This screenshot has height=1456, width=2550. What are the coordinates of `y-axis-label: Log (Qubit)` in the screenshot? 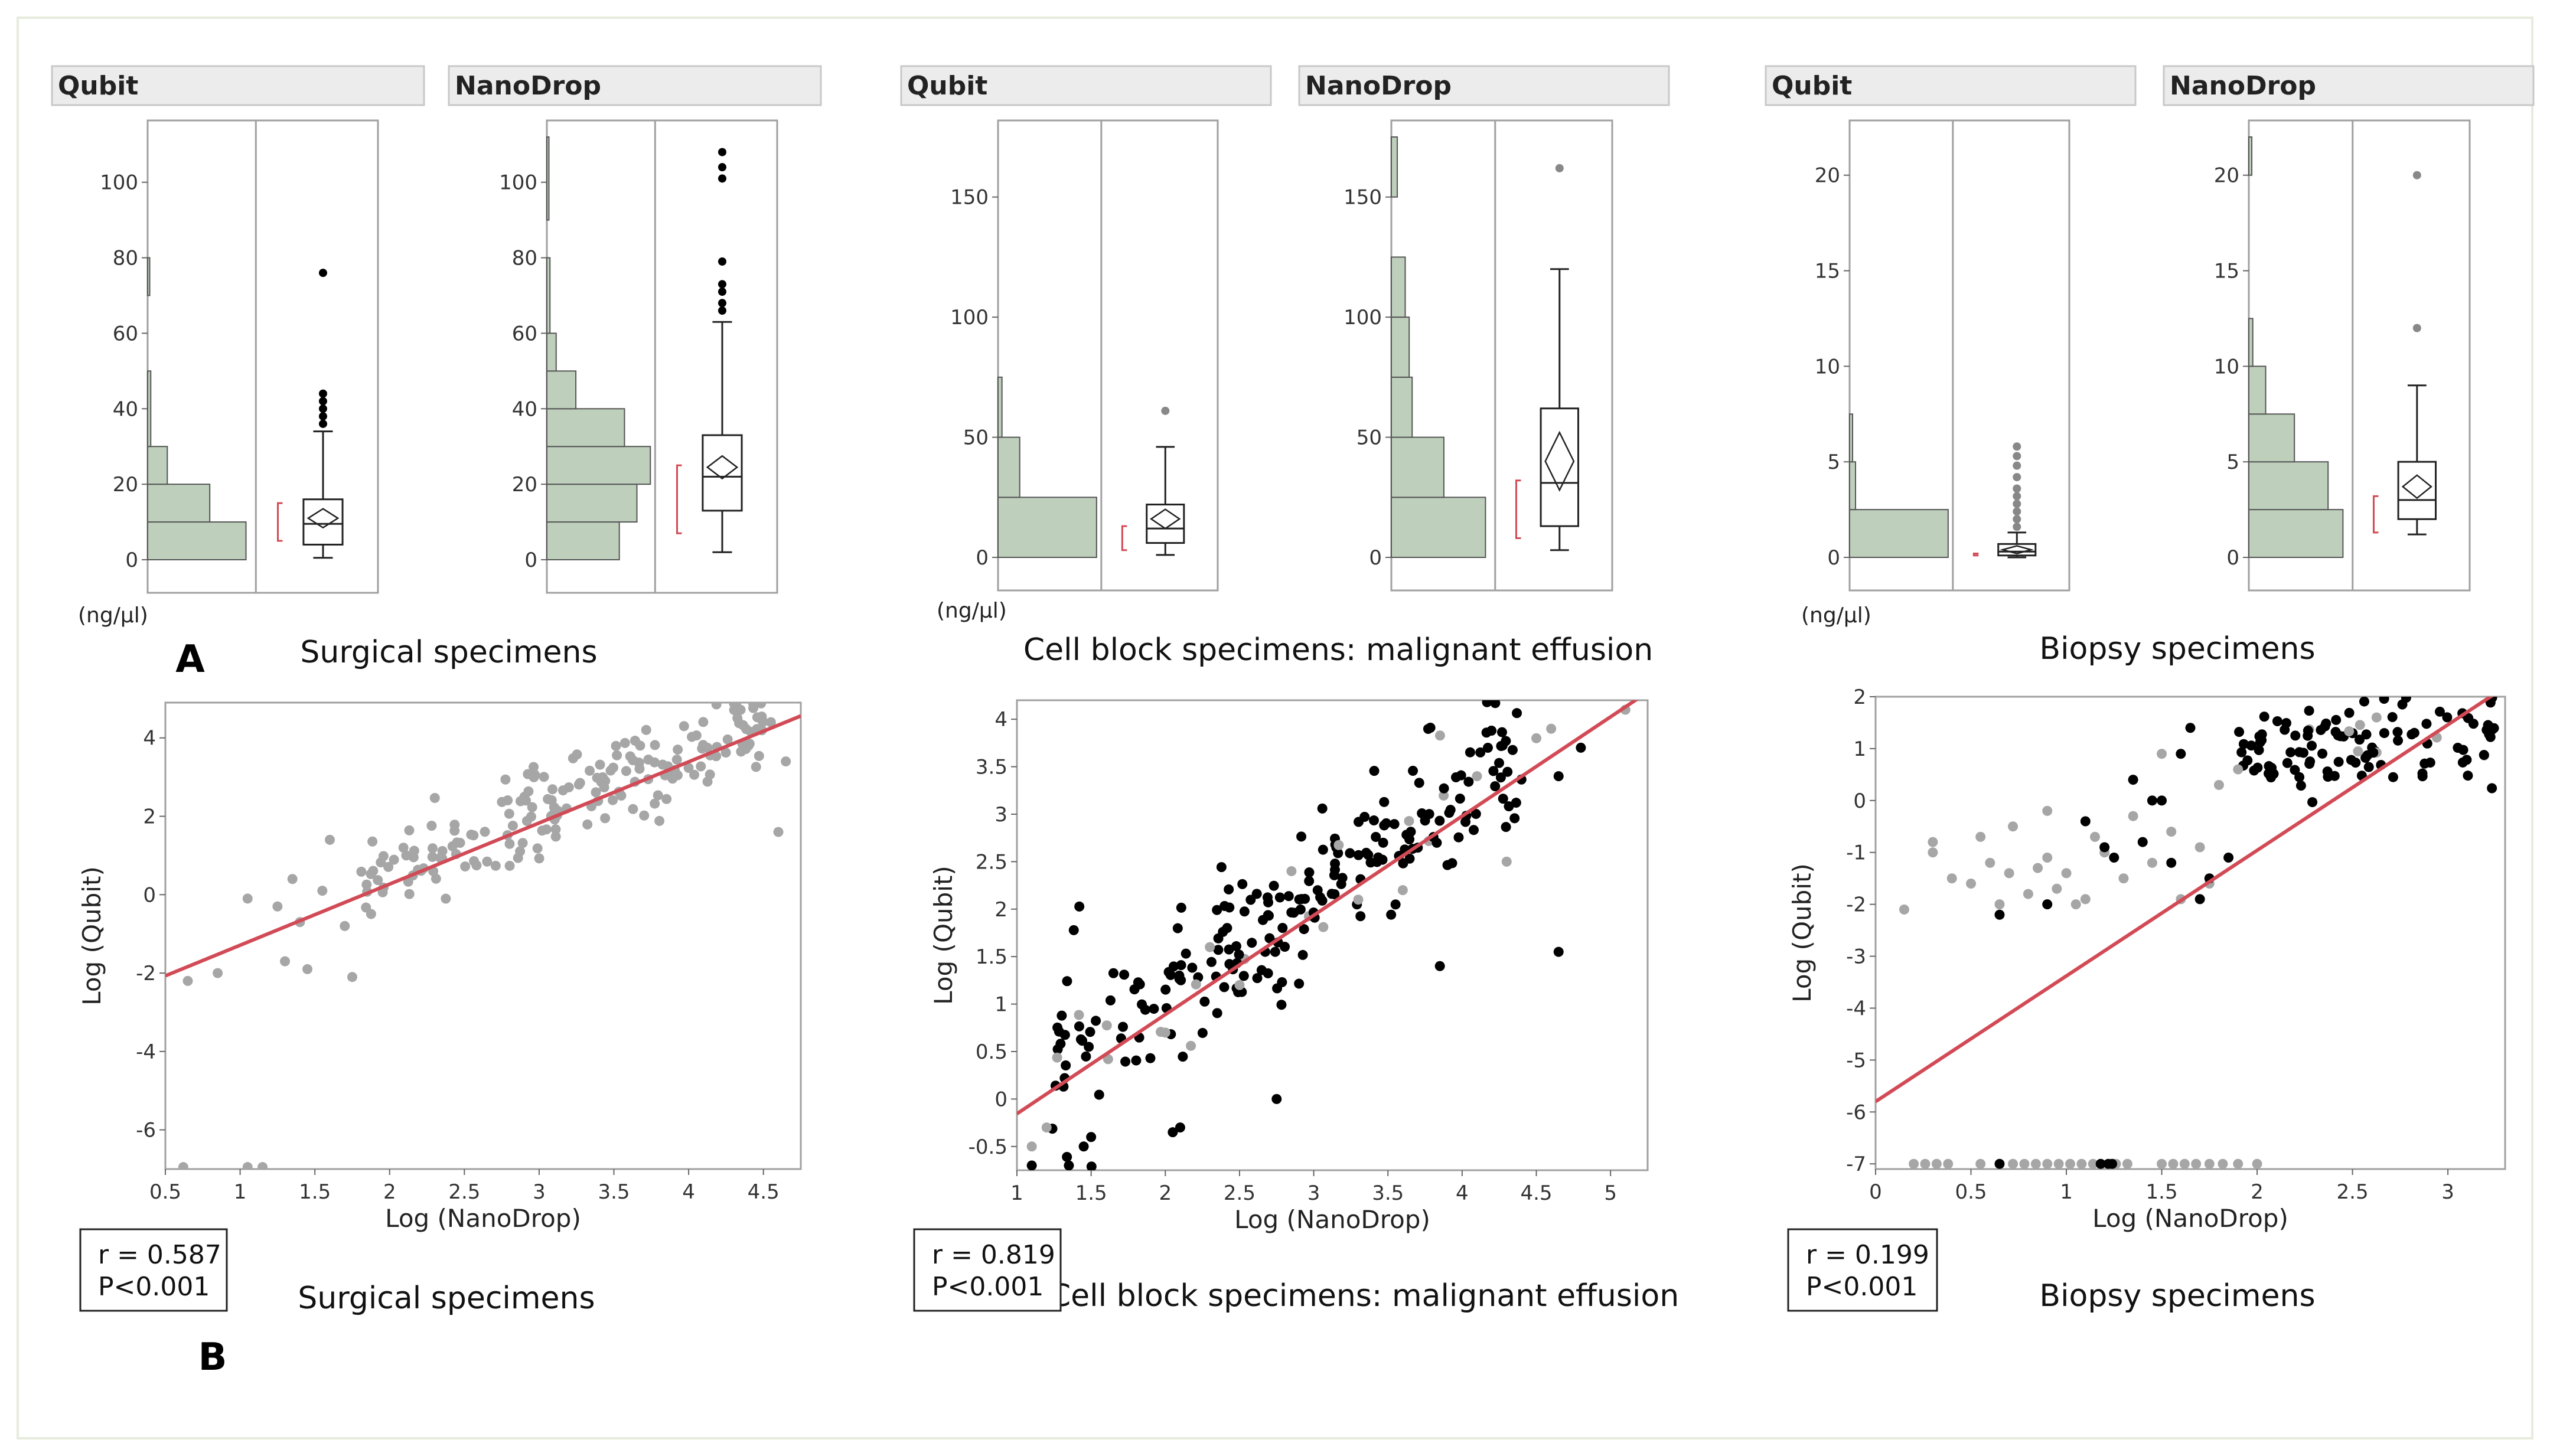 It's located at (1802, 933).